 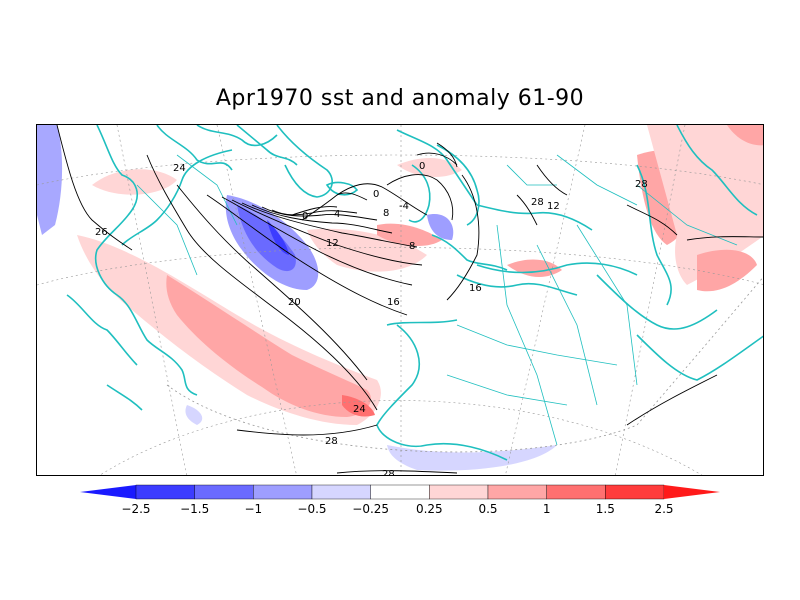 What do you see at coordinates (312, 509) in the screenshot?
I see `colorbar-tick-label: −0.5` at bounding box center [312, 509].